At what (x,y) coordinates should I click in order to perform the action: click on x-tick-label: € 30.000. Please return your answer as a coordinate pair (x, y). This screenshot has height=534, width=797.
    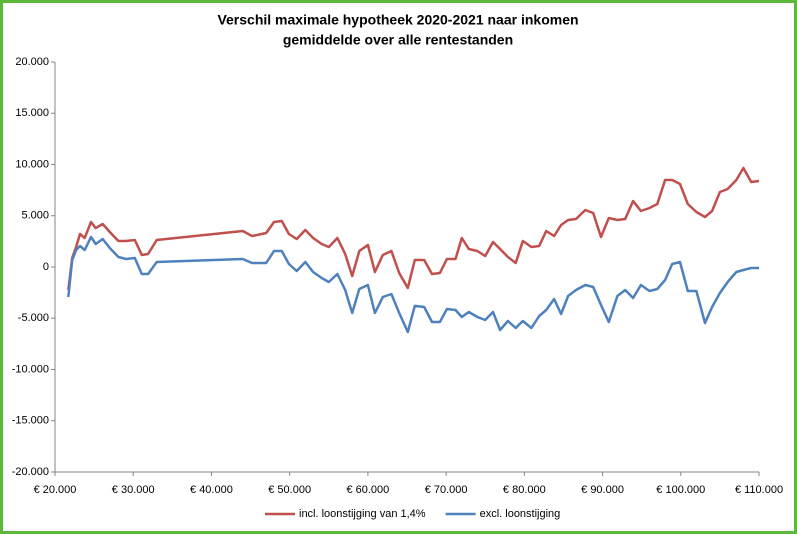
    Looking at the image, I should click on (133, 490).